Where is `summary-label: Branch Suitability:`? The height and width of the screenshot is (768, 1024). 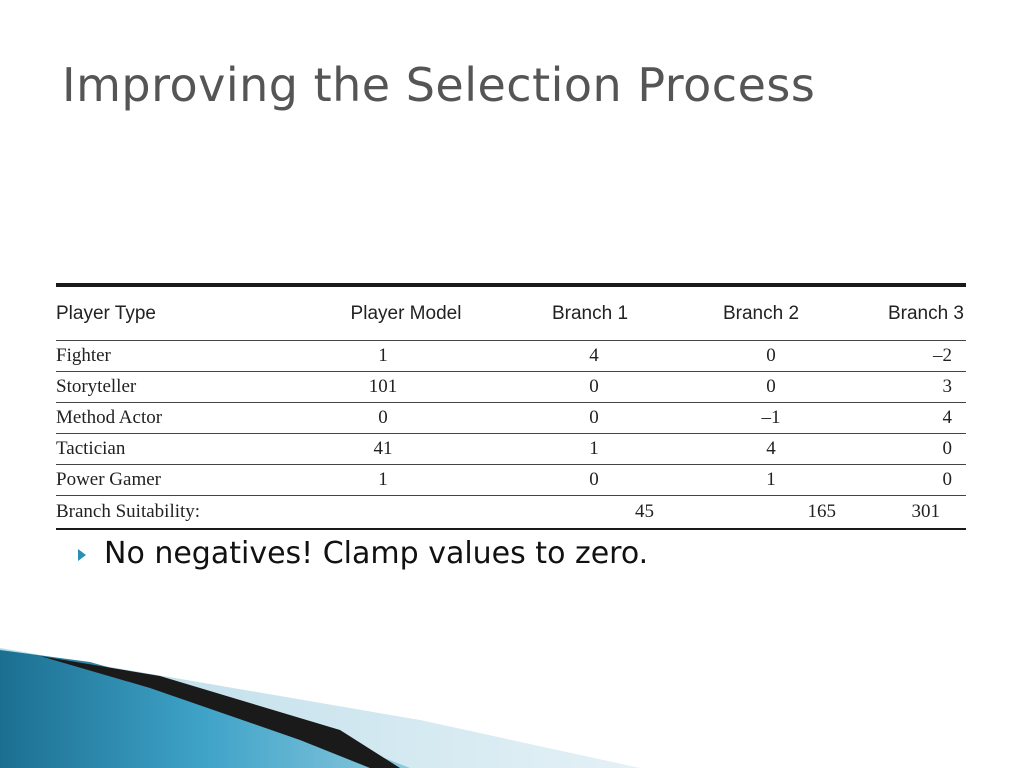
summary-label: Branch Suitability: is located at coordinates (128, 511).